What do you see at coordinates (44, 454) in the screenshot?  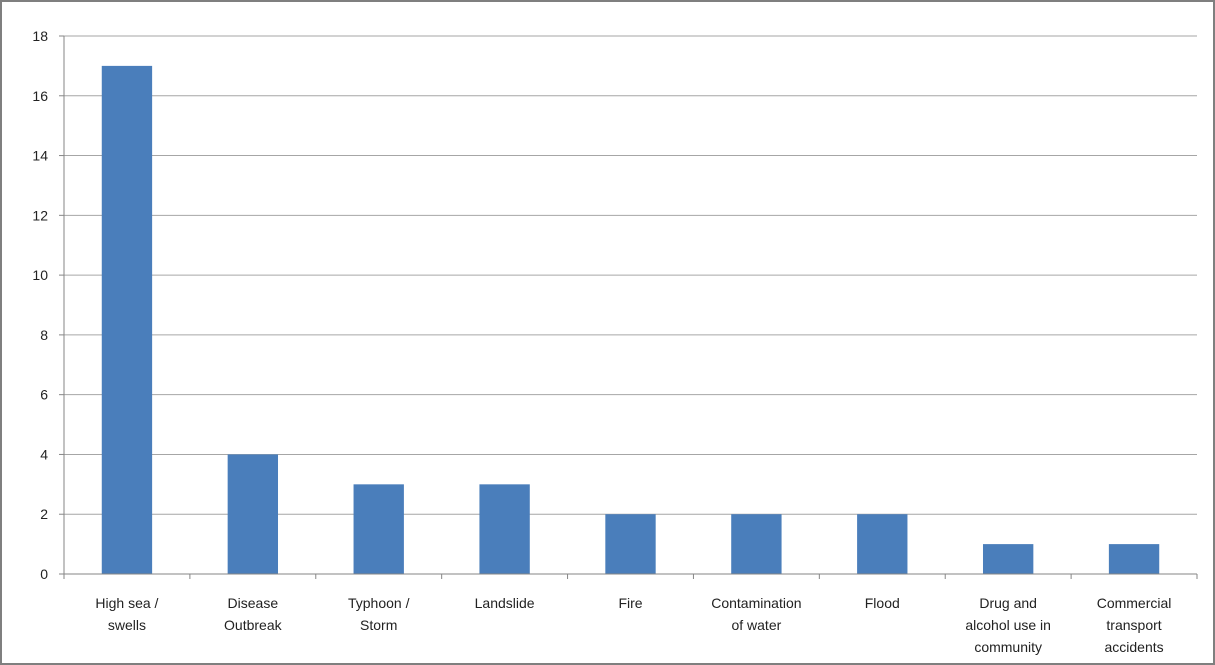 I see `y-tick-label: 4` at bounding box center [44, 454].